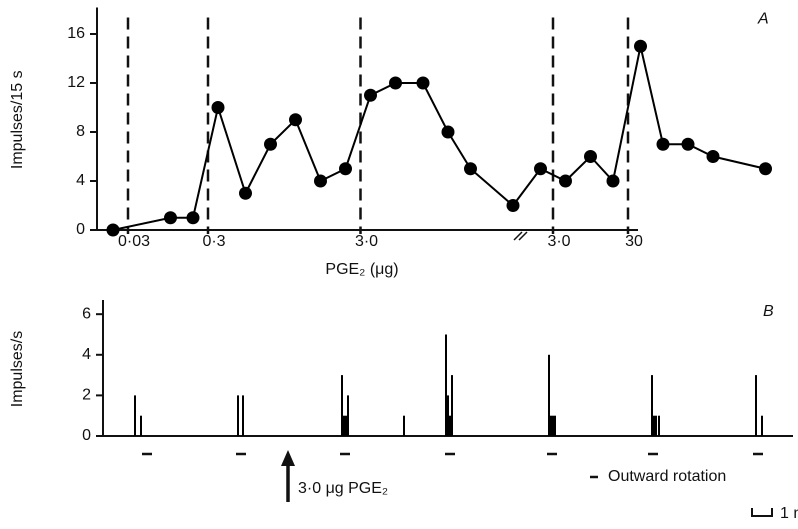 The height and width of the screenshot is (529, 798). Describe the element at coordinates (76, 33) in the screenshot. I see `y-tick-label: 16` at that location.